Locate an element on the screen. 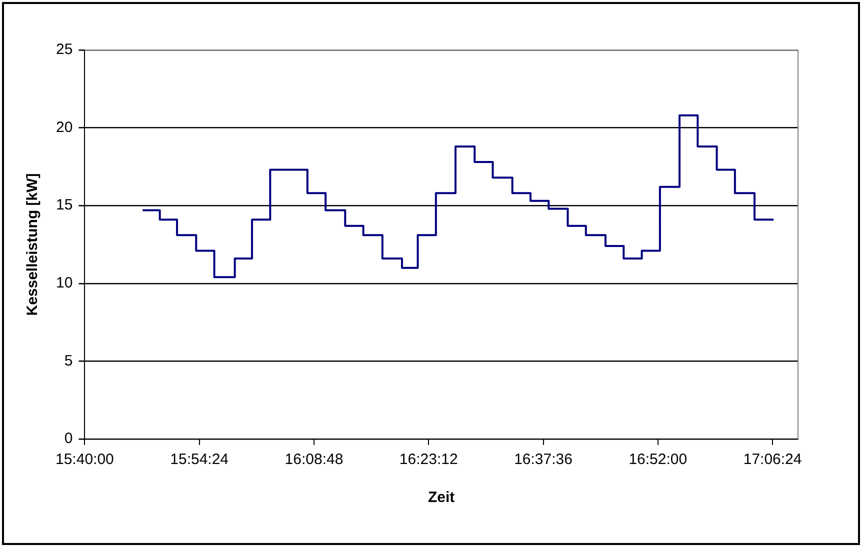  x-axis-title: Zeit is located at coordinates (441, 497).